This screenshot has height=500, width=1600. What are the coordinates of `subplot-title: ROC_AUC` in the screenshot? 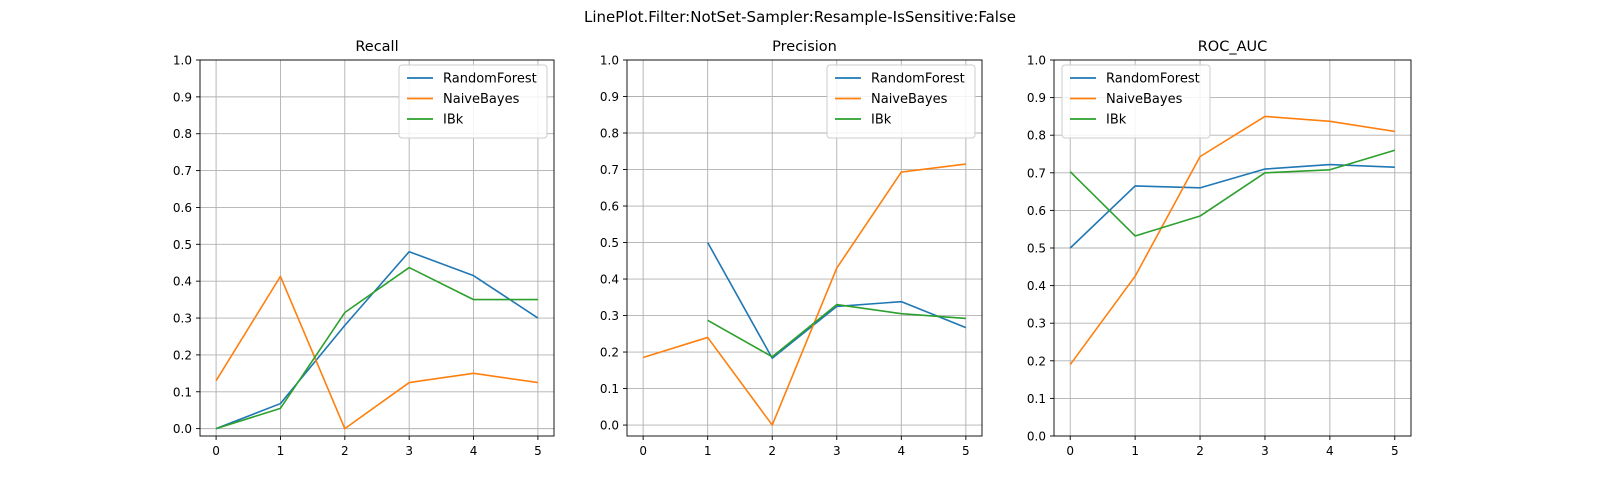 It's located at (1233, 47).